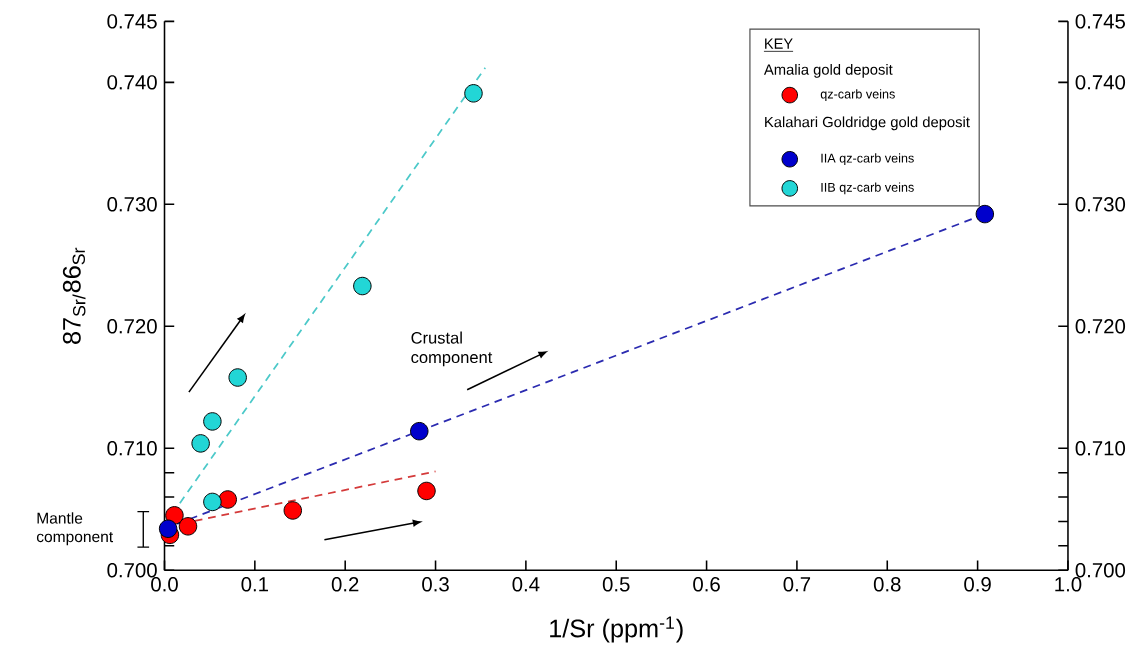  Describe the element at coordinates (1100, 326) in the screenshot. I see `y2-tick-label: 0.720` at that location.